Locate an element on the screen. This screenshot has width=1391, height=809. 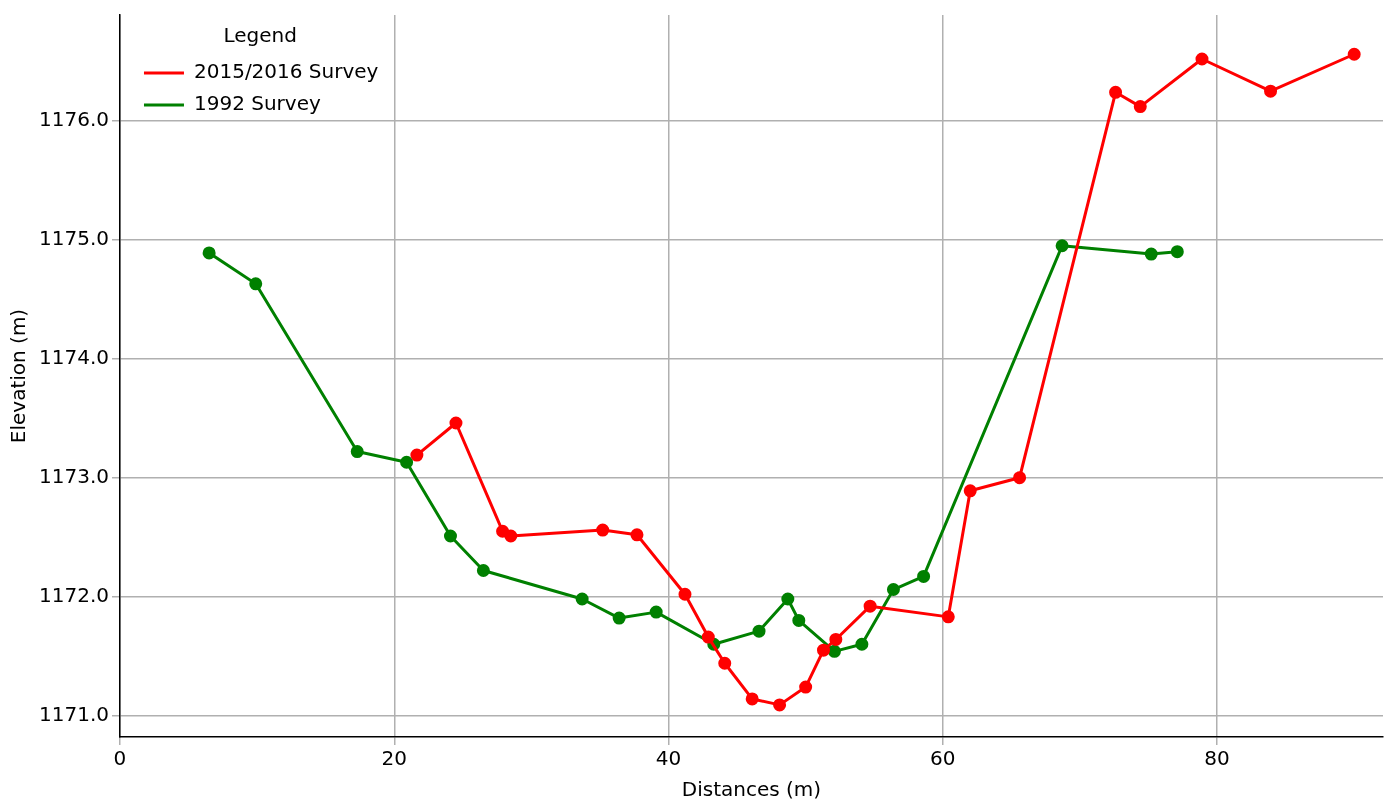
legend-title: Legend is located at coordinates (260, 35).